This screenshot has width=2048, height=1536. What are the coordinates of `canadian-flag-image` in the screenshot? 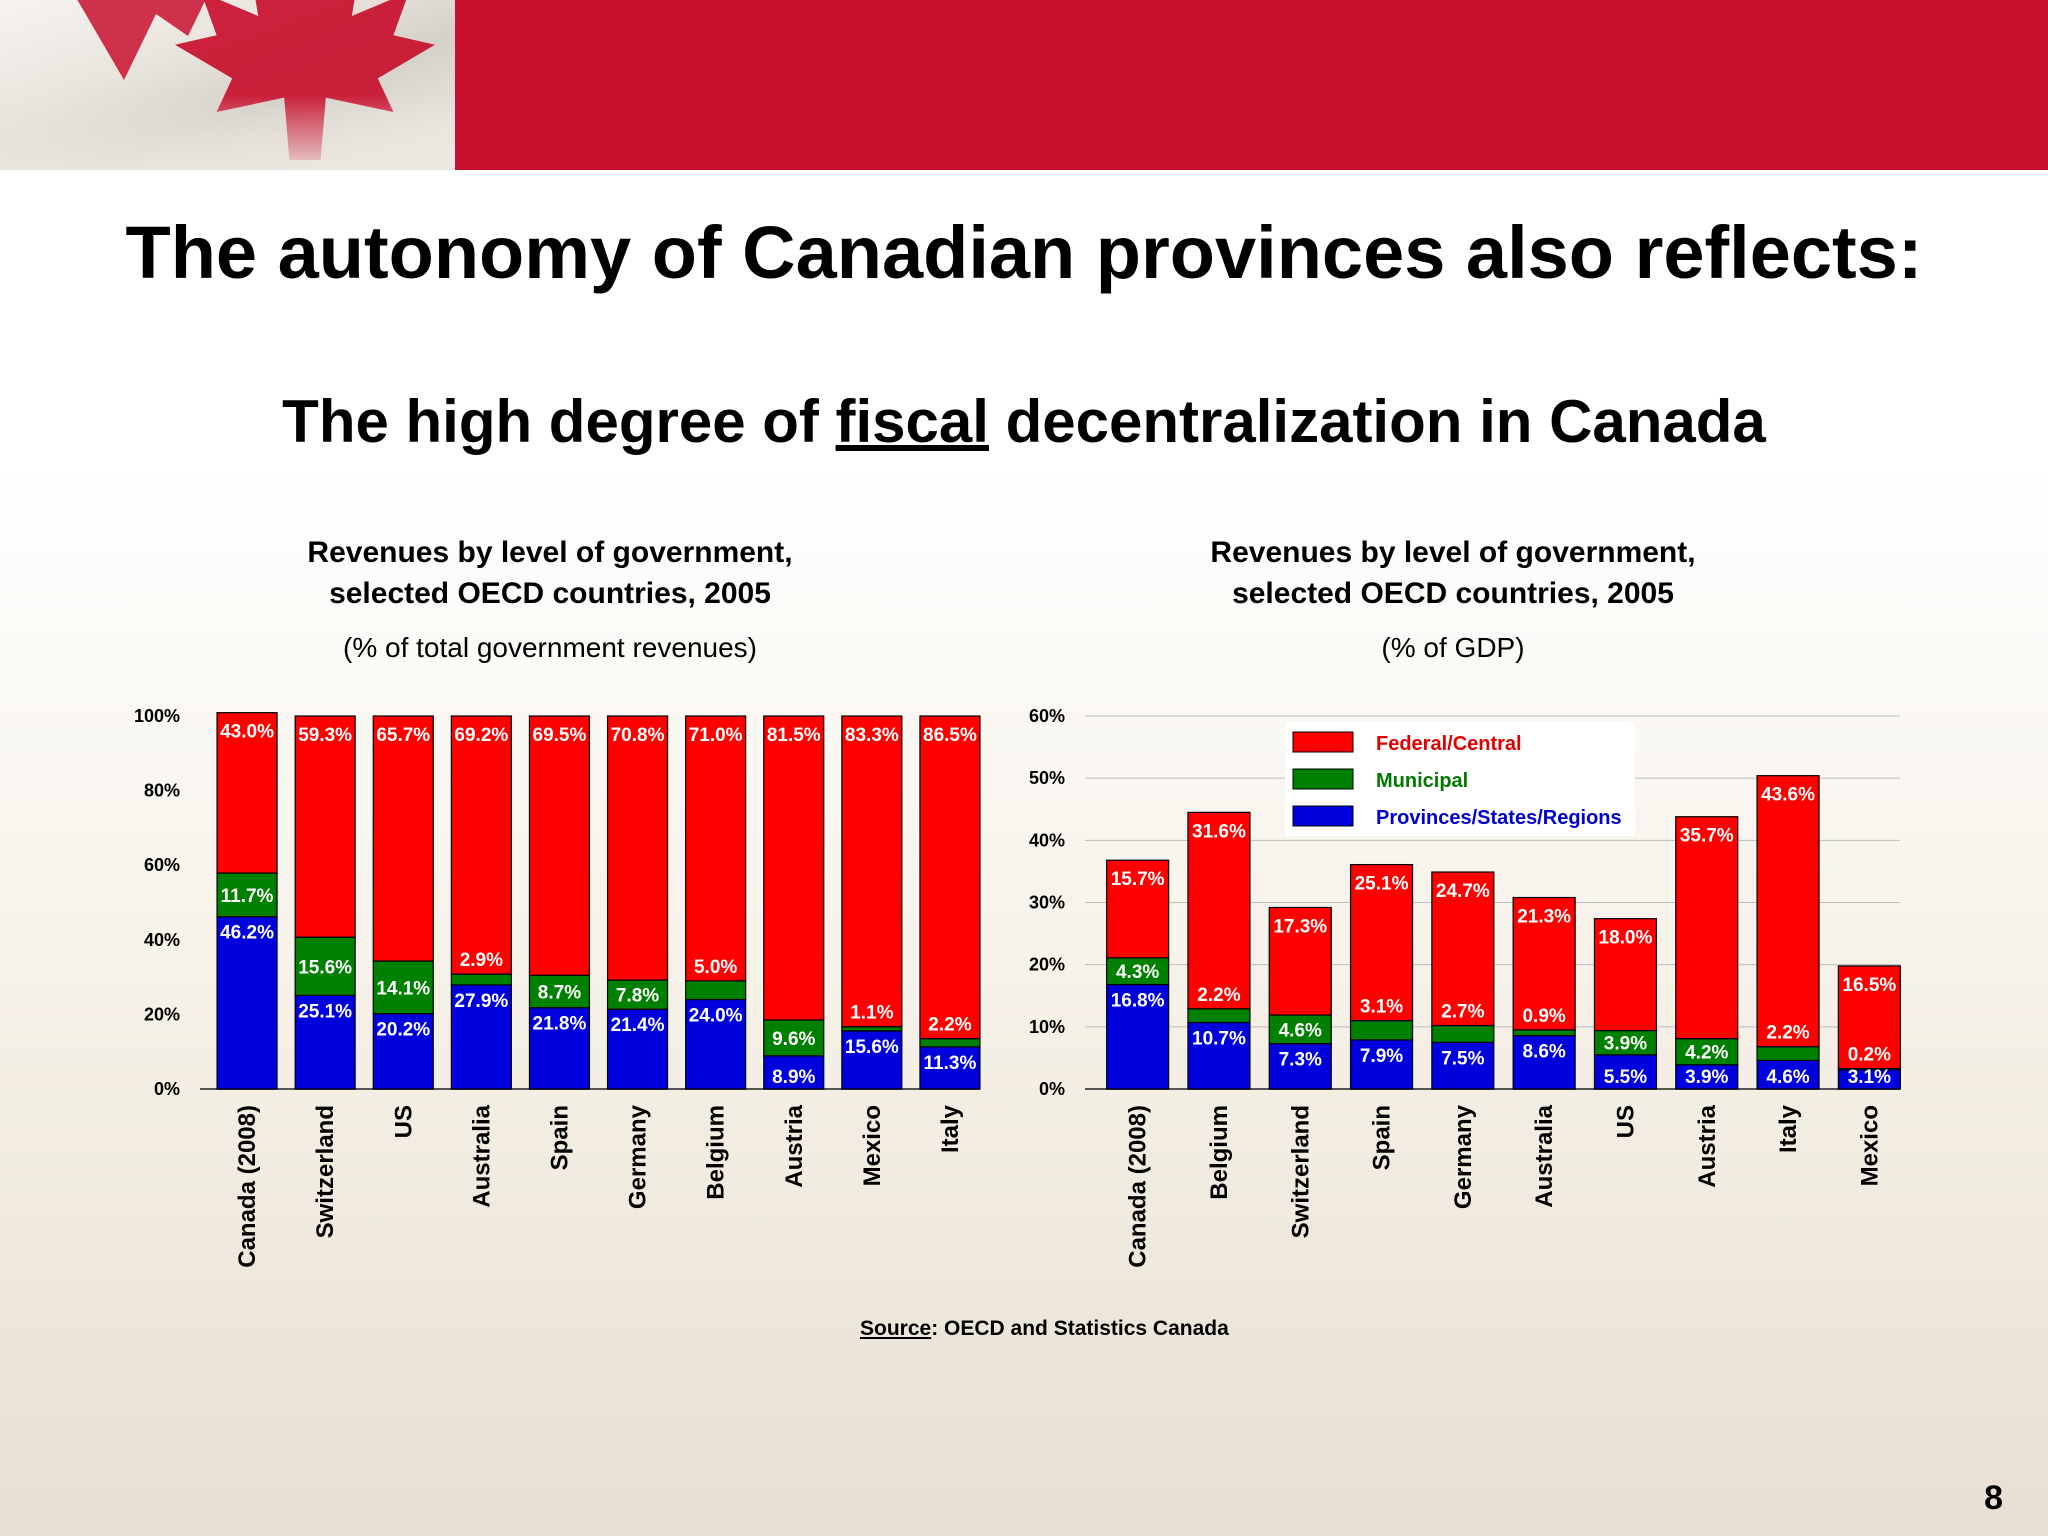 It's located at (227, 85).